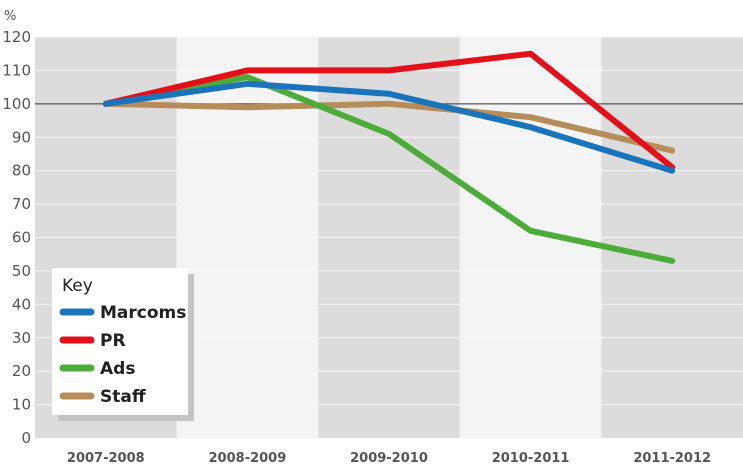 The image size is (743, 470). I want to click on legend-label-pr: PR, so click(113, 341).